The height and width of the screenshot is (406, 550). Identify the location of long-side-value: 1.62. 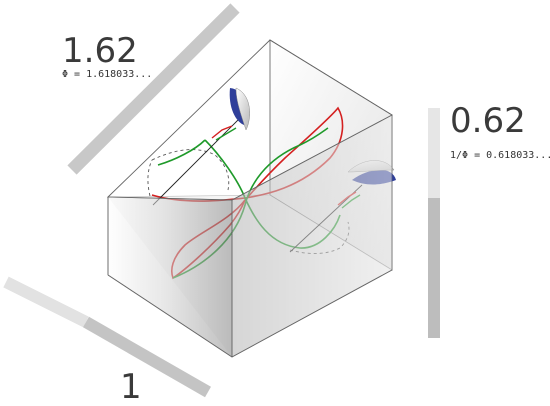
(100, 51).